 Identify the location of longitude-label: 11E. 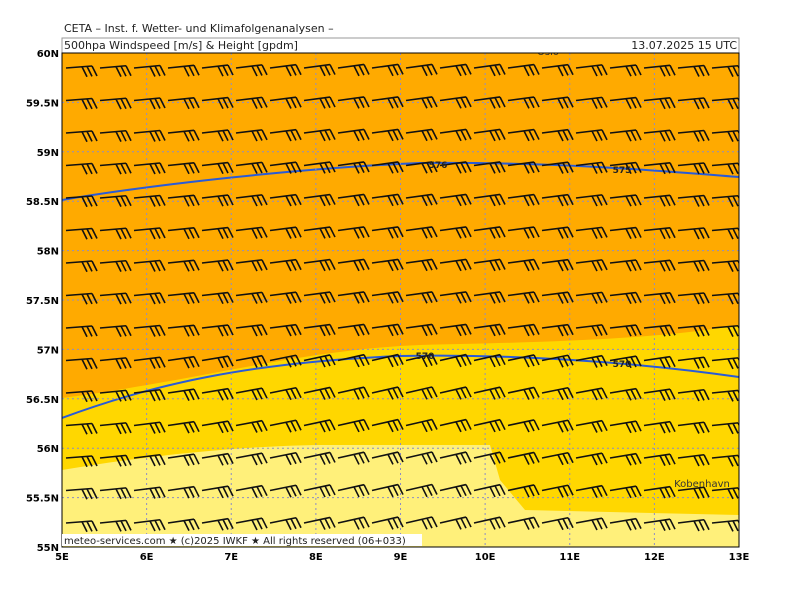
(569, 557).